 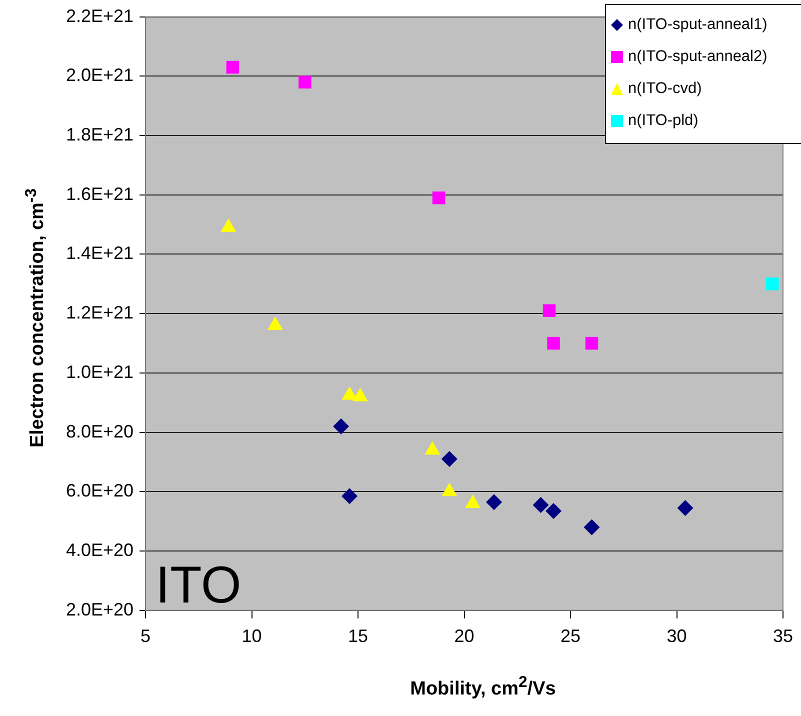 What do you see at coordinates (483, 687) in the screenshot?
I see `x-axis-title: Mobility, cm$^{2}$/Vs` at bounding box center [483, 687].